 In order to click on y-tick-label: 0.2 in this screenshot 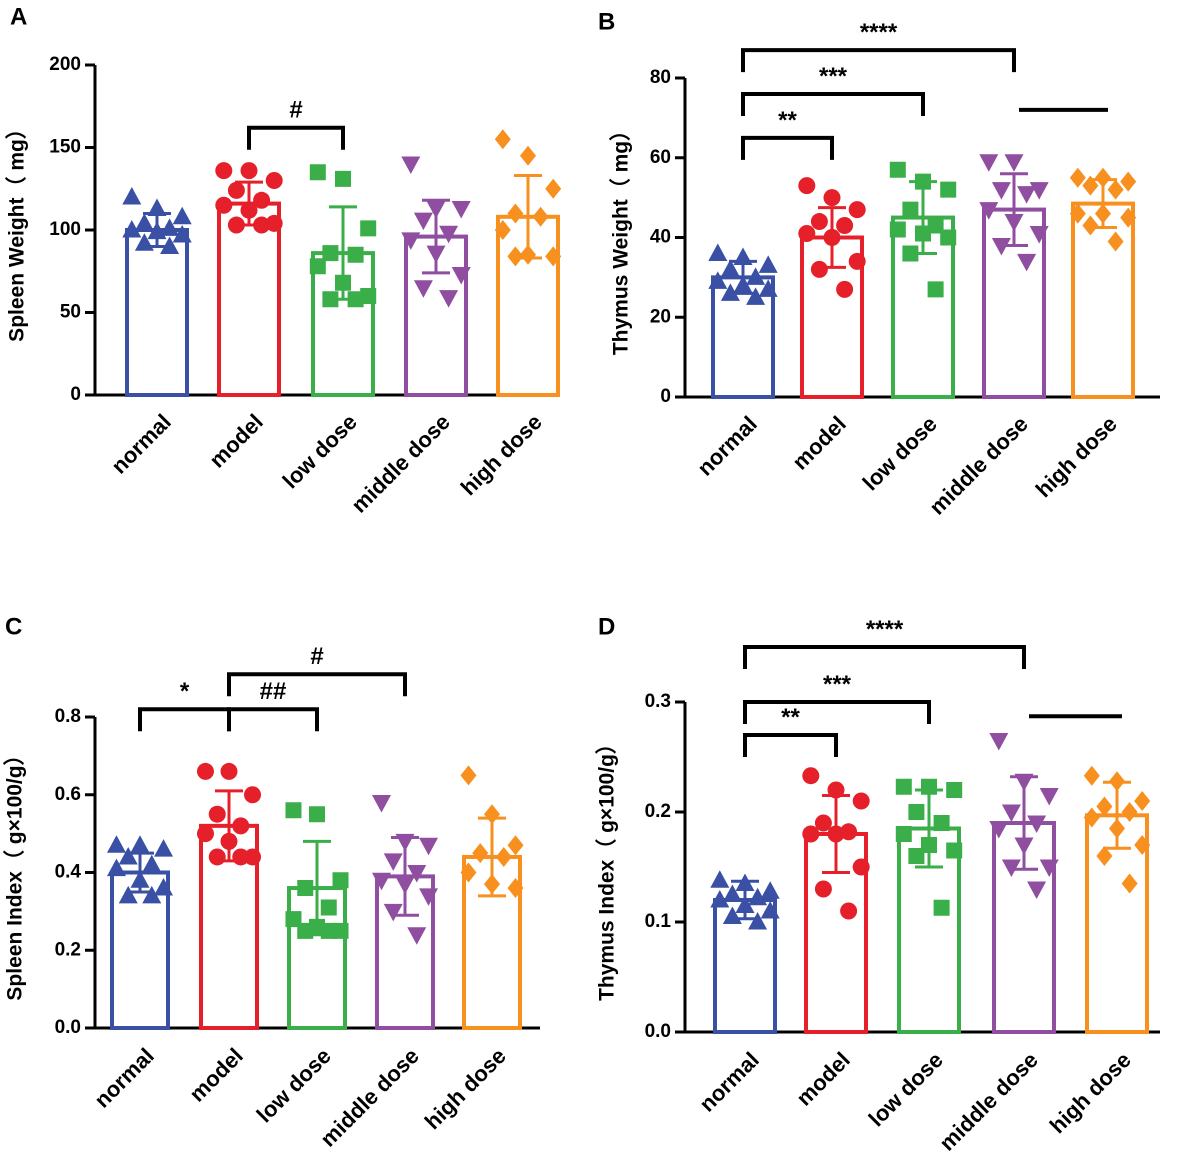, I will do `click(658, 811)`.